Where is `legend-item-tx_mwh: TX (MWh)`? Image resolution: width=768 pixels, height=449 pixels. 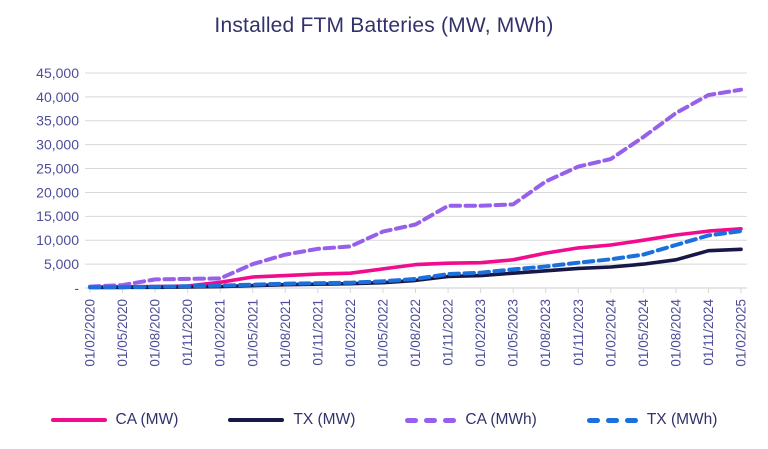 legend-item-tx_mwh: TX (MWh) is located at coordinates (652, 420).